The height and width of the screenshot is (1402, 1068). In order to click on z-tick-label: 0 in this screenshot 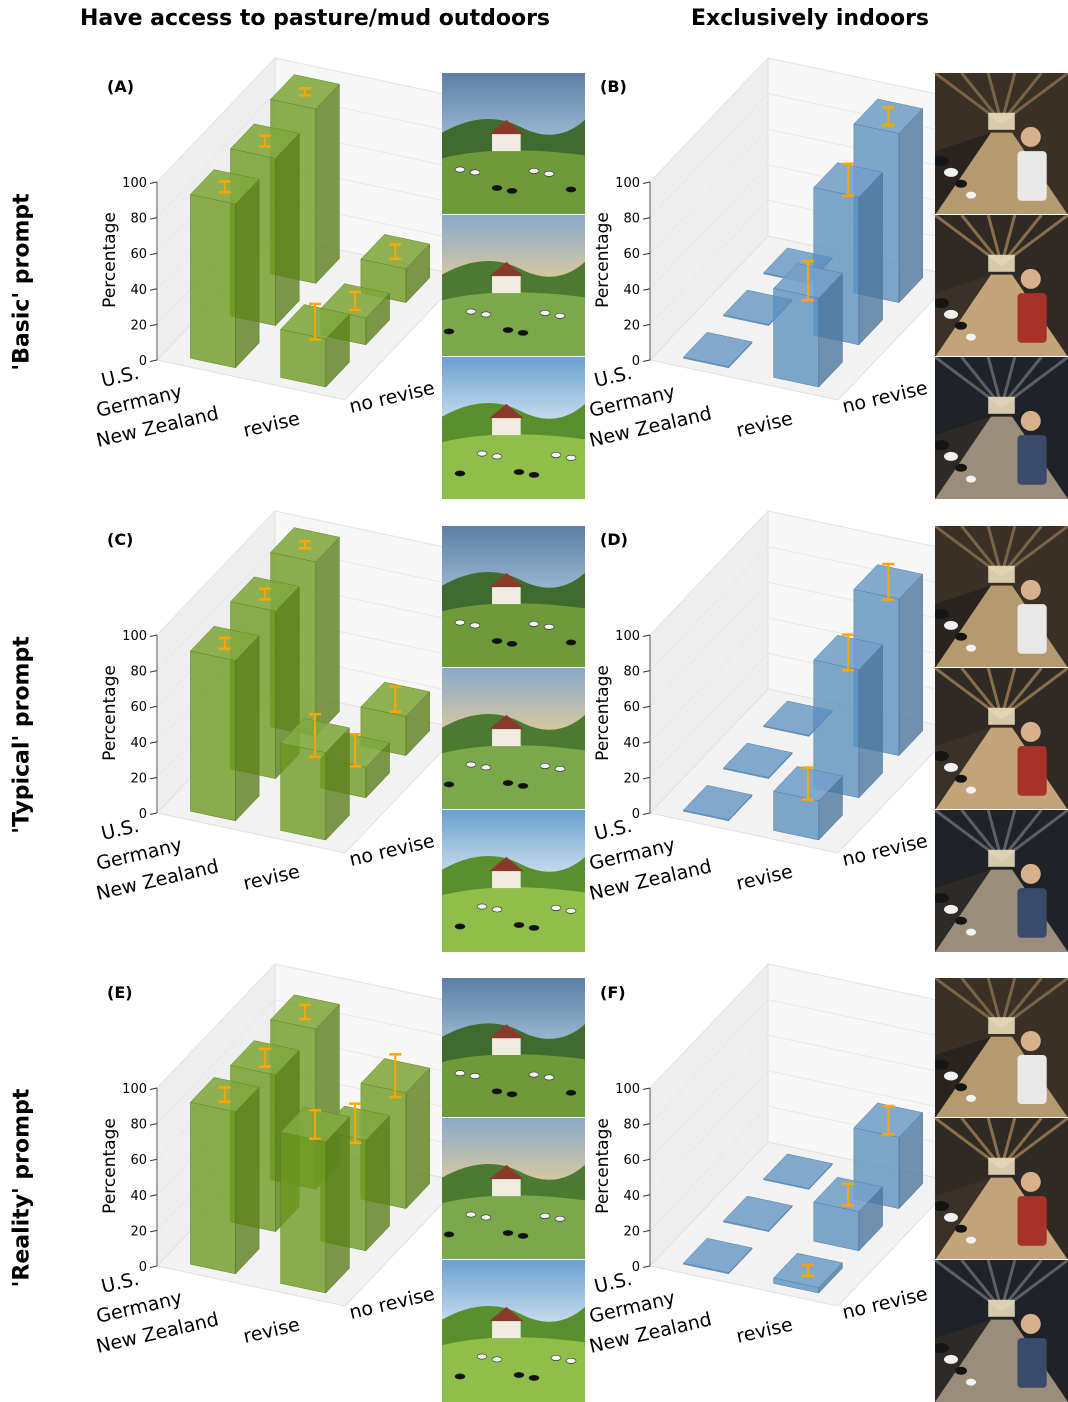, I will do `click(636, 814)`.